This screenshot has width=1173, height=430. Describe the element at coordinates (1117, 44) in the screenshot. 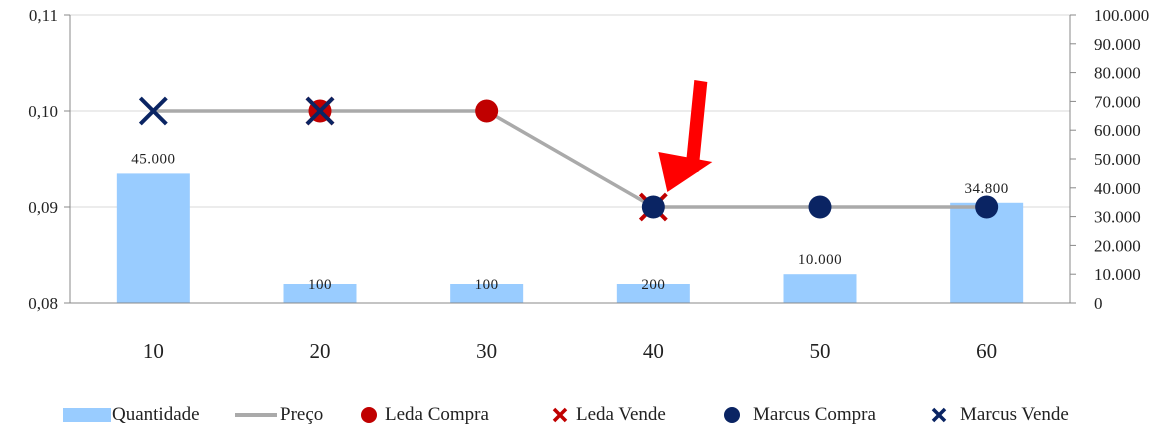

I see `right-tick-label: 90.000` at that location.